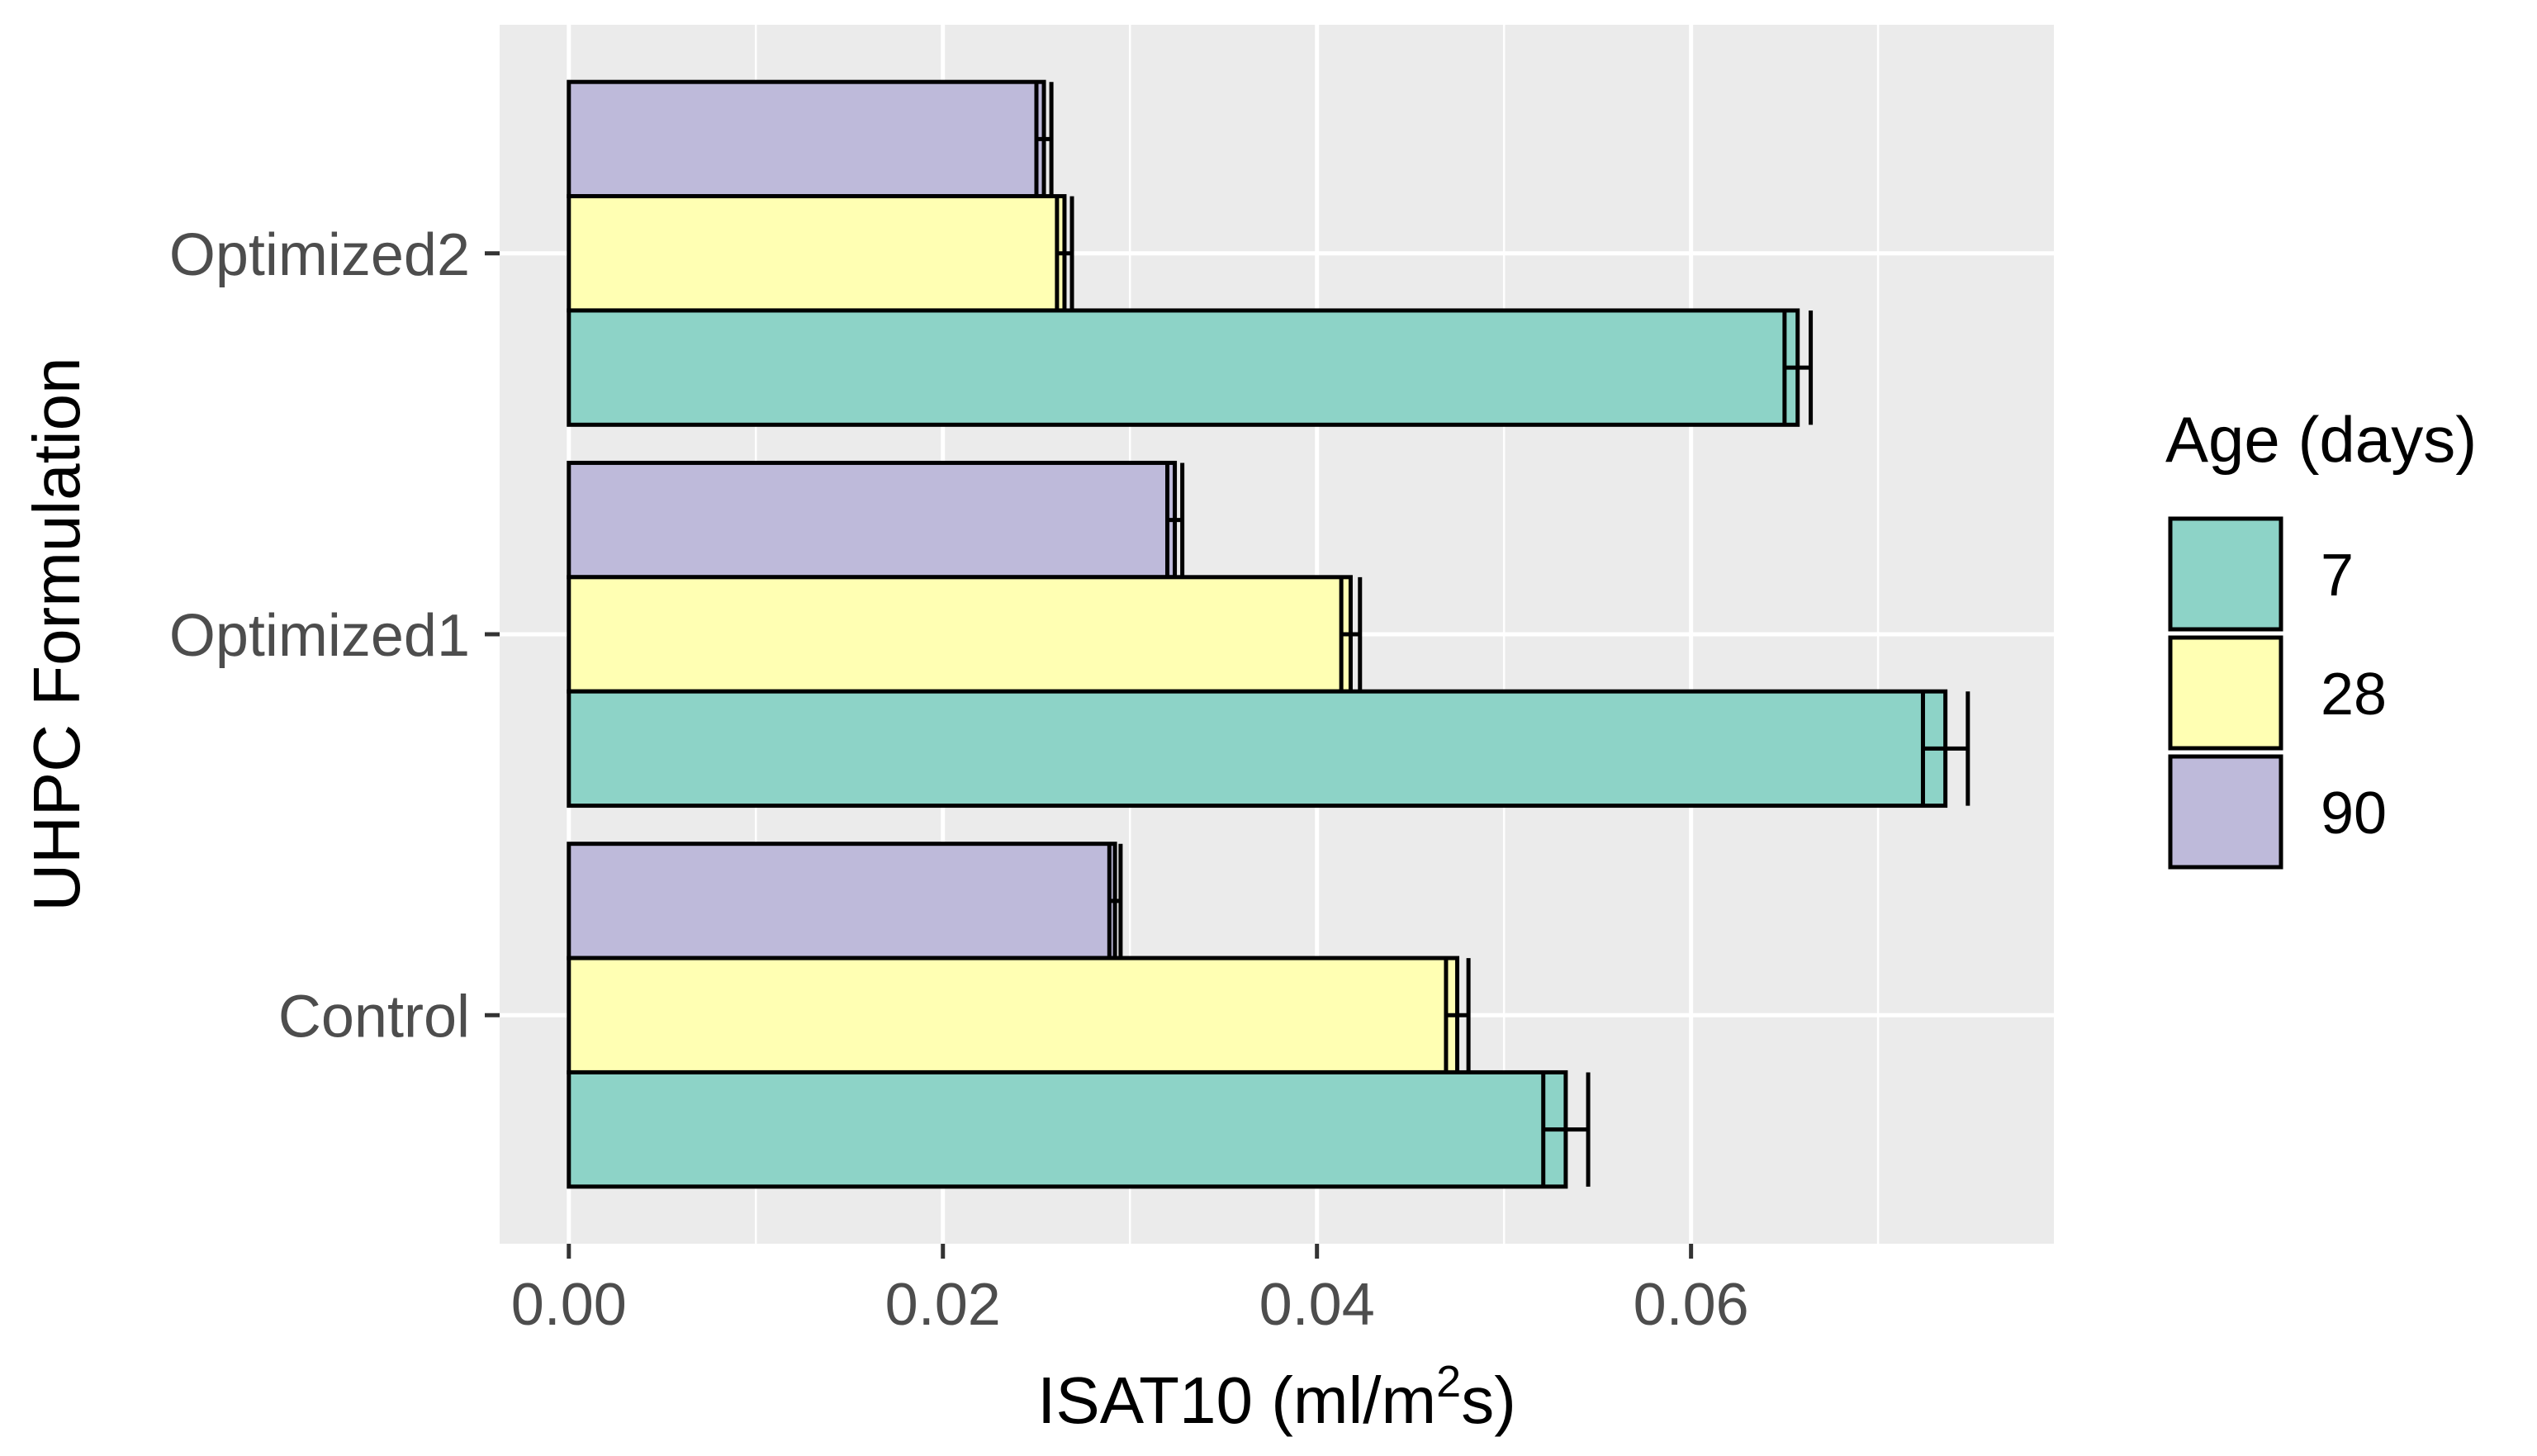  I want to click on y-tick-label: Control, so click(374, 1017).